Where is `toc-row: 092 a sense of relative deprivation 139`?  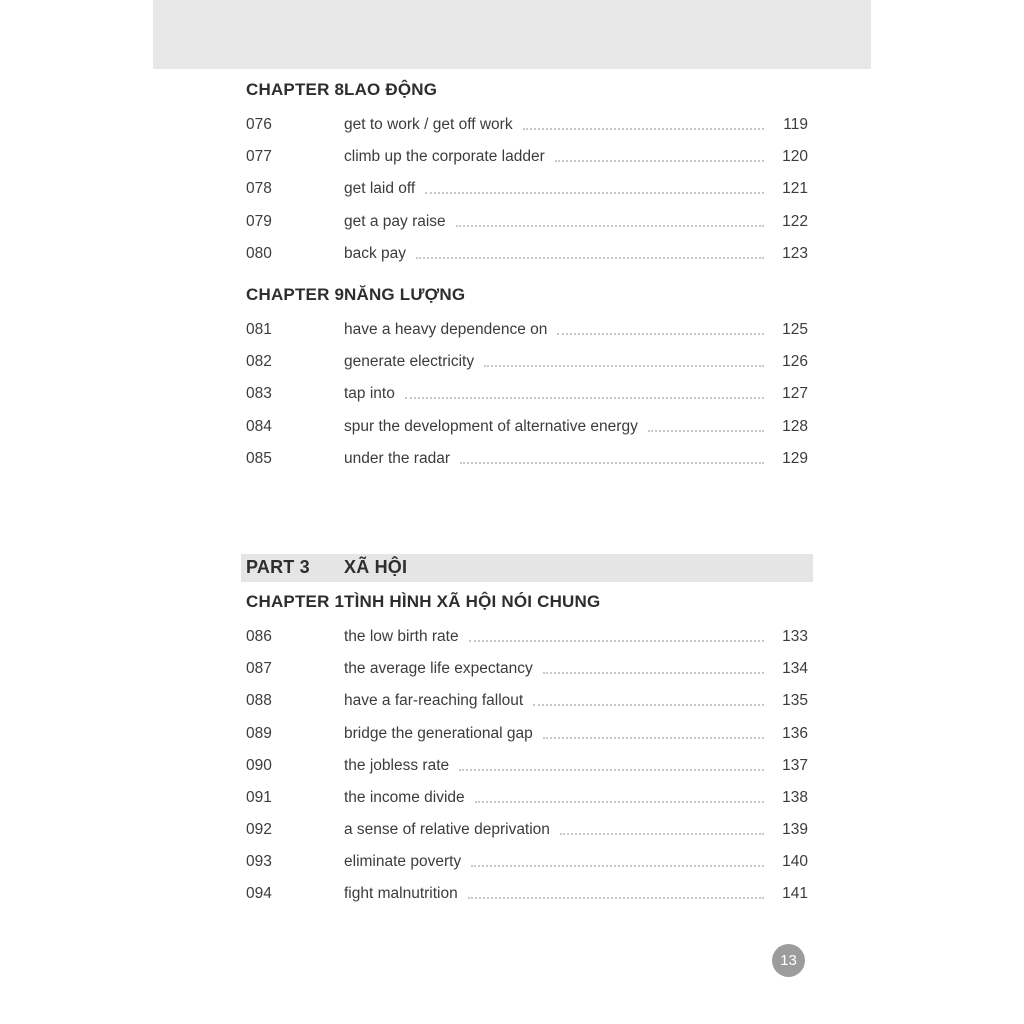 toc-row: 092 a sense of relative deprivation 139 is located at coordinates (527, 830).